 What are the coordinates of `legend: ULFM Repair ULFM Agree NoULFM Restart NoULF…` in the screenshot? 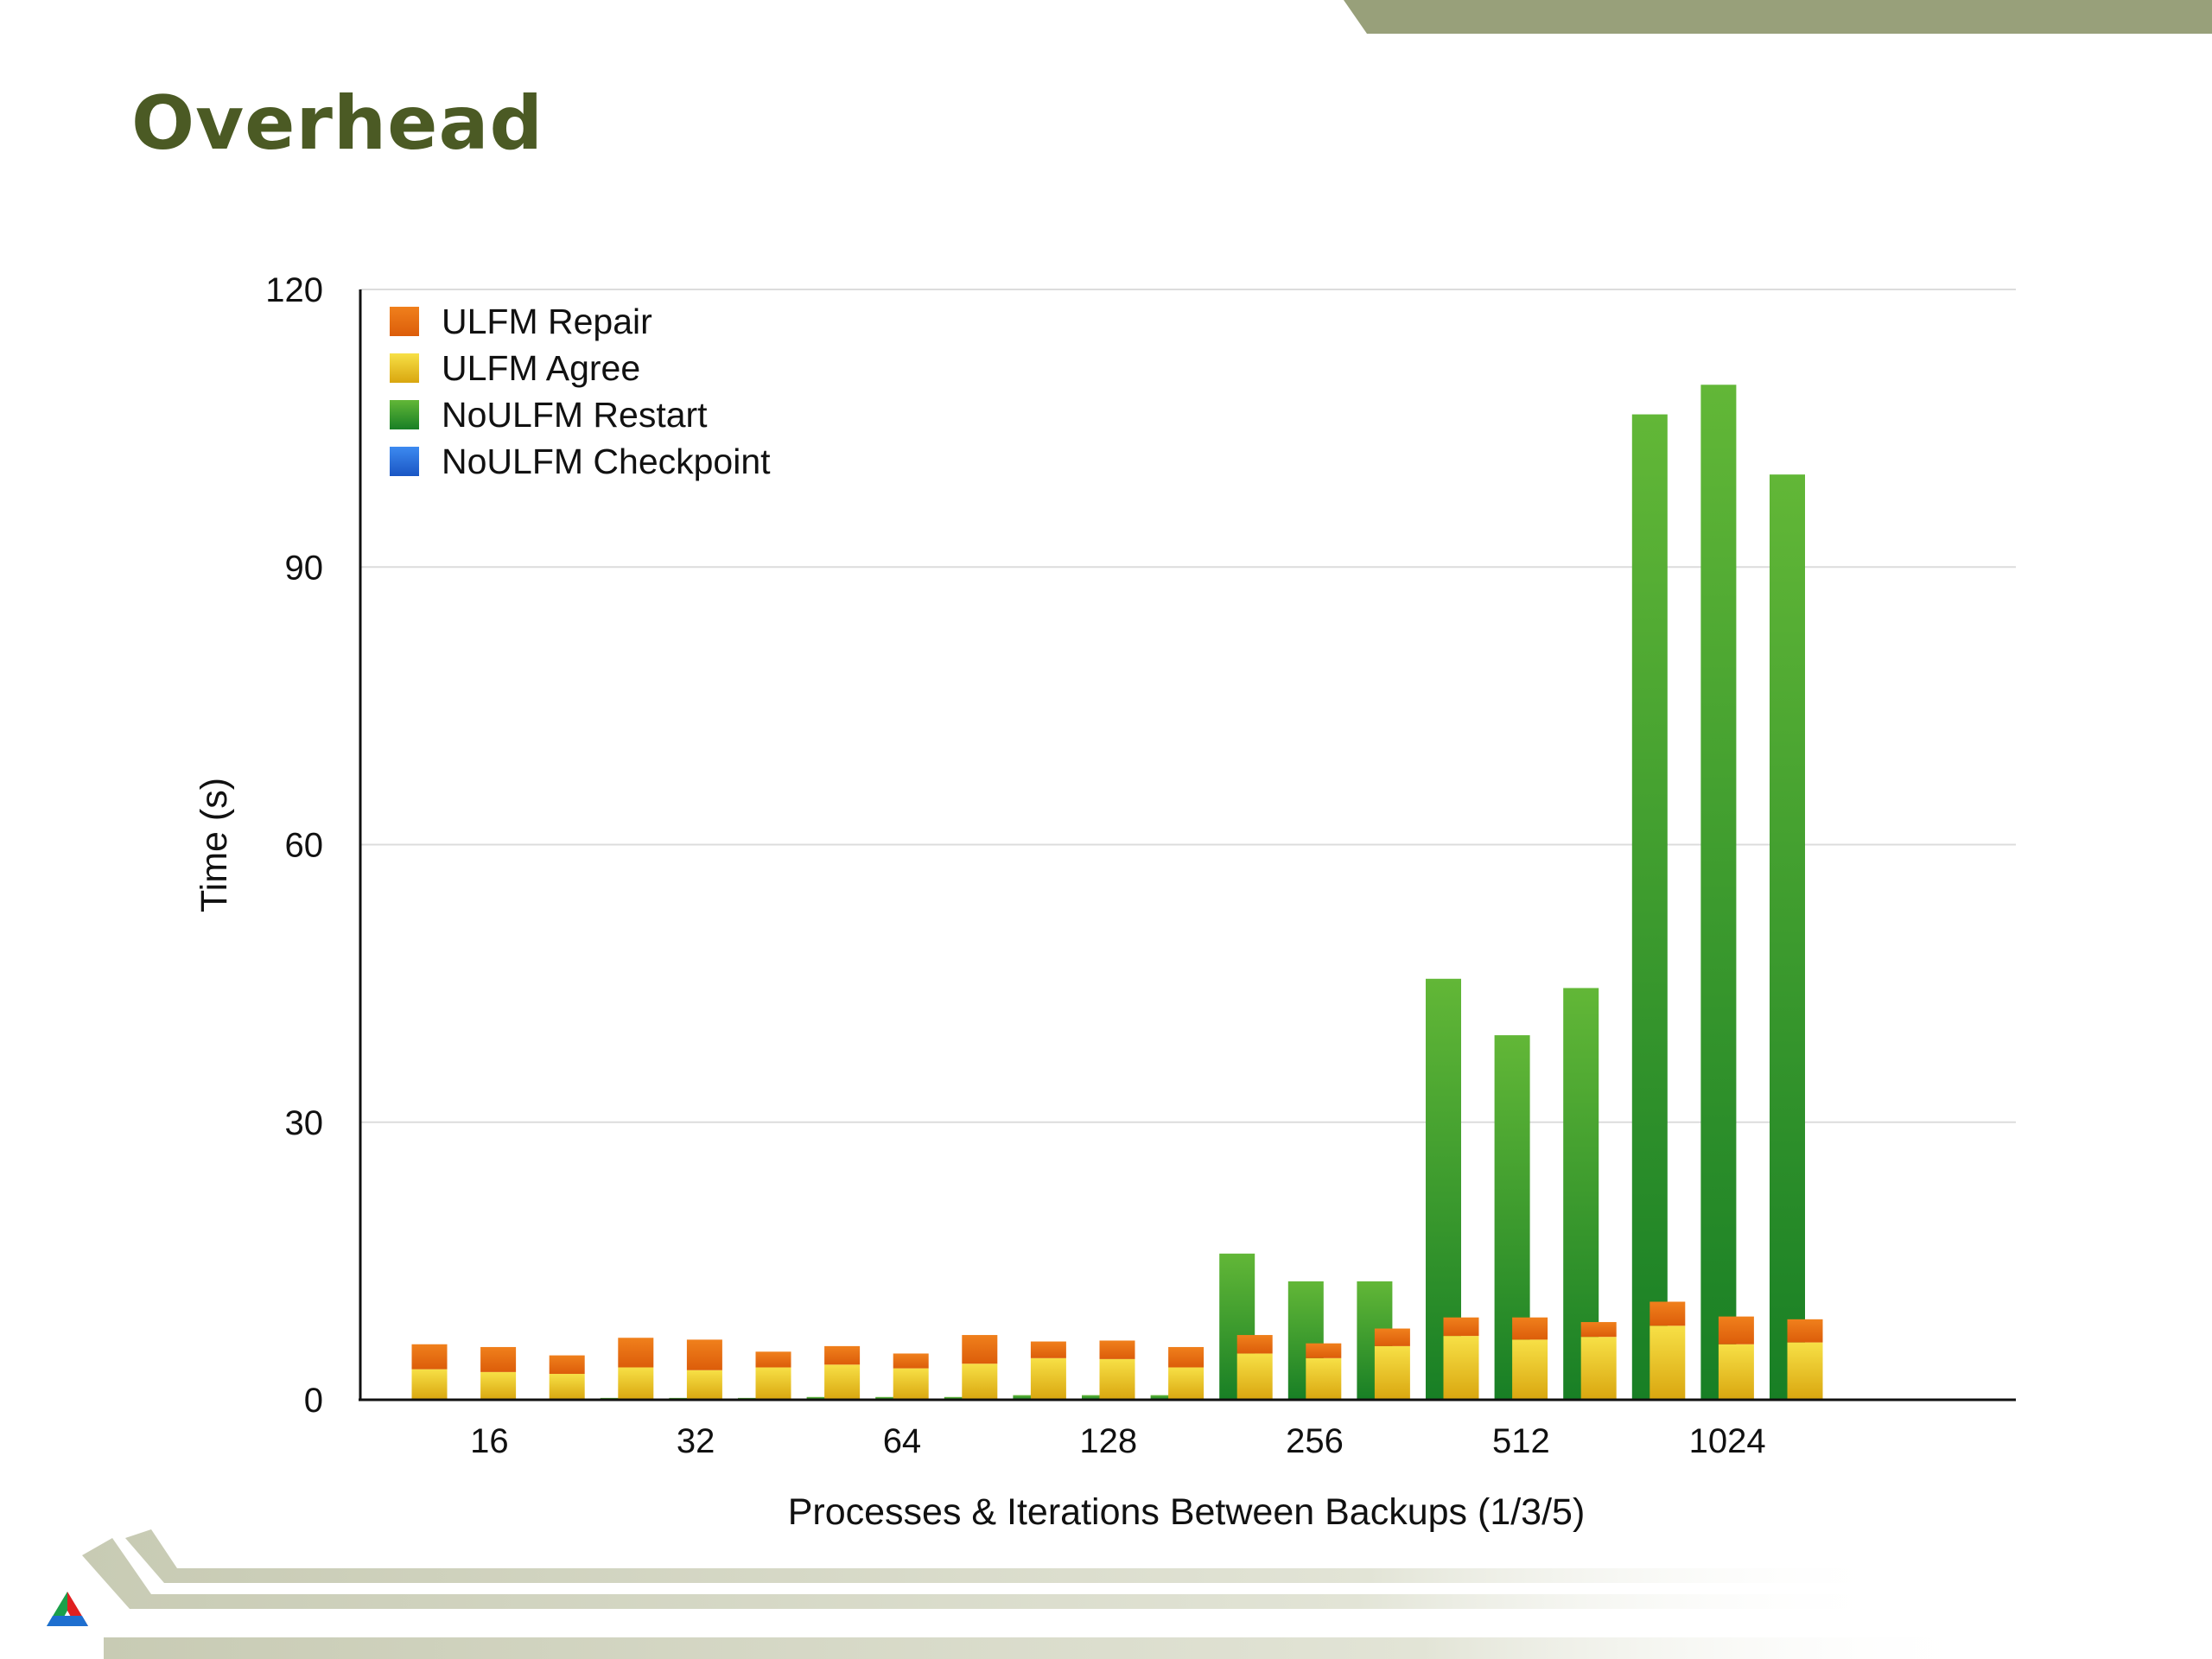 It's located at (580, 391).